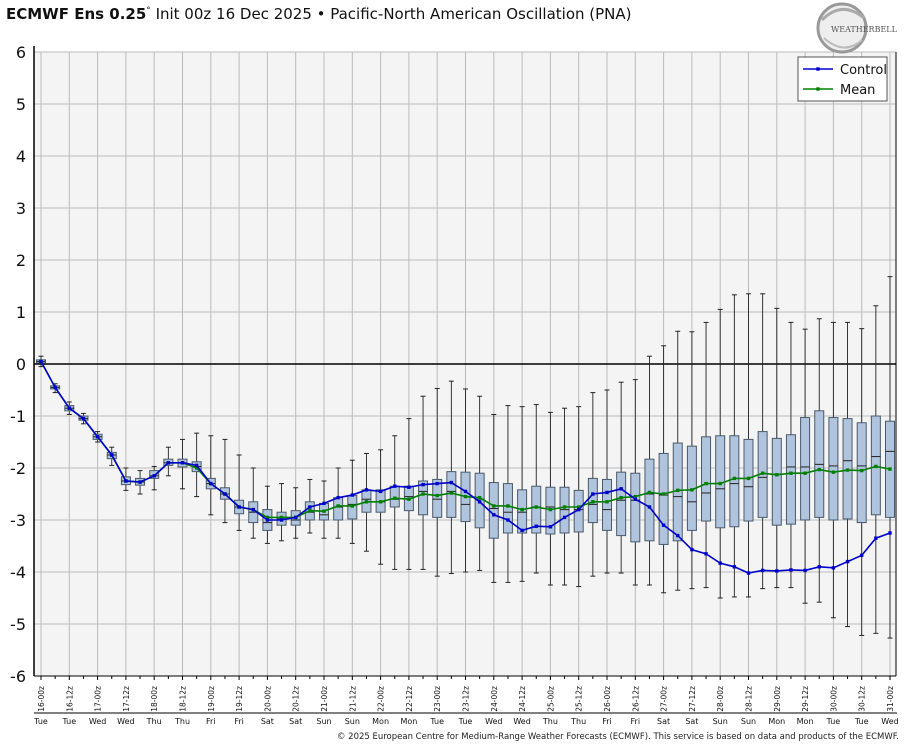  I want to click on x-tick-label: 20-12z, so click(296, 699).